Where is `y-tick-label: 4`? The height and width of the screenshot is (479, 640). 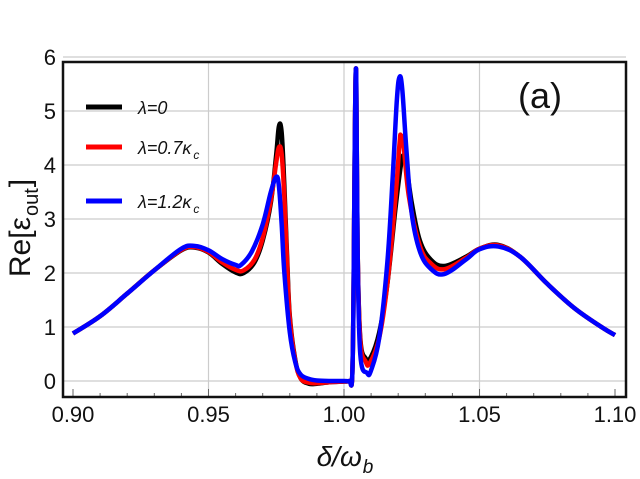
y-tick-label: 4 is located at coordinates (50, 165).